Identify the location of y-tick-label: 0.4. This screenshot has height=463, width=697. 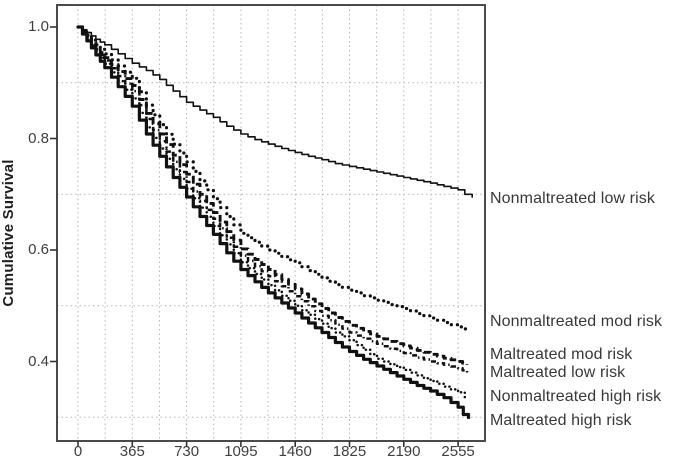
(38, 361).